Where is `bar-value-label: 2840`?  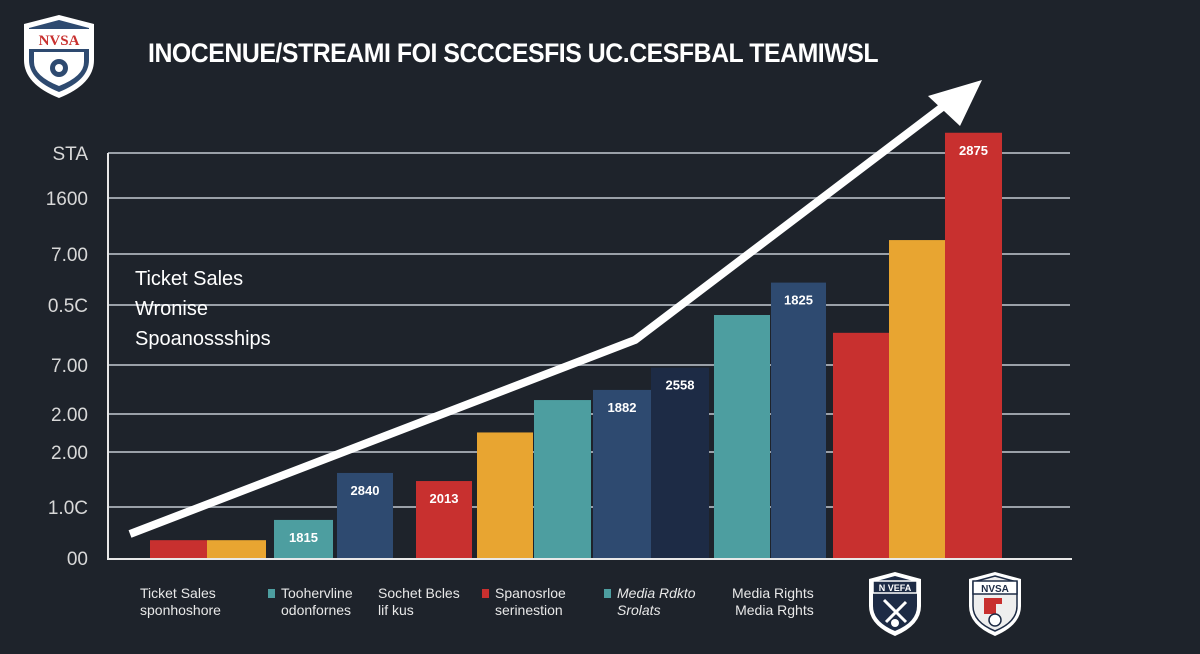 bar-value-label: 2840 is located at coordinates (365, 490).